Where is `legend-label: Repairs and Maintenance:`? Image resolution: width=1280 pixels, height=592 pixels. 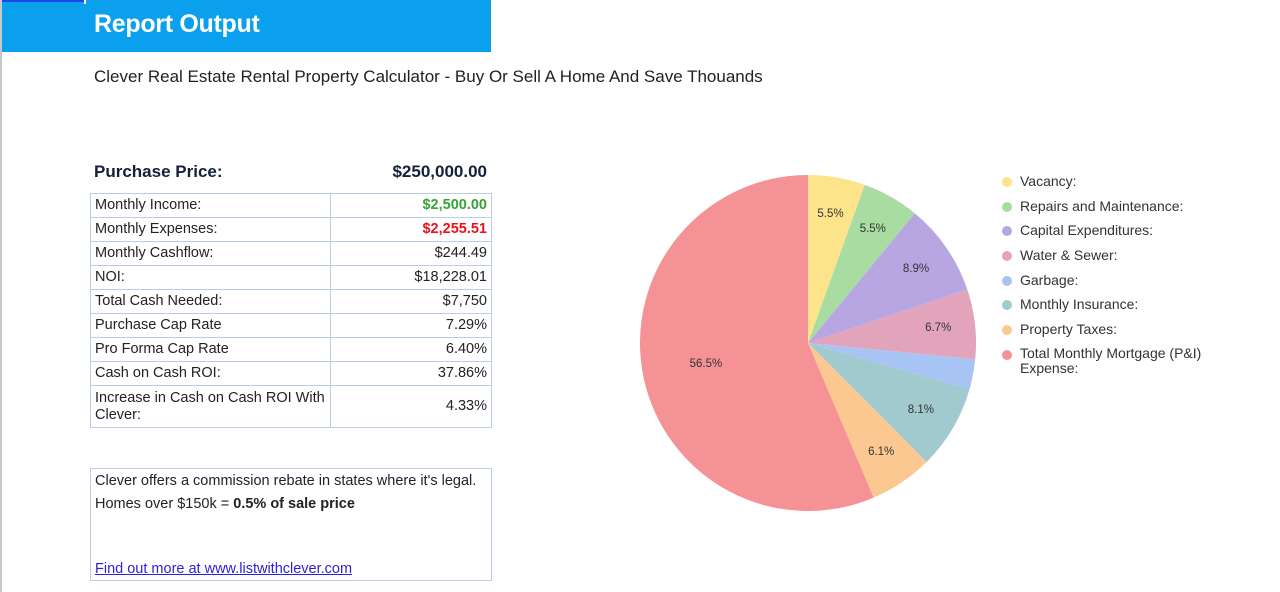 legend-label: Repairs and Maintenance: is located at coordinates (1102, 205).